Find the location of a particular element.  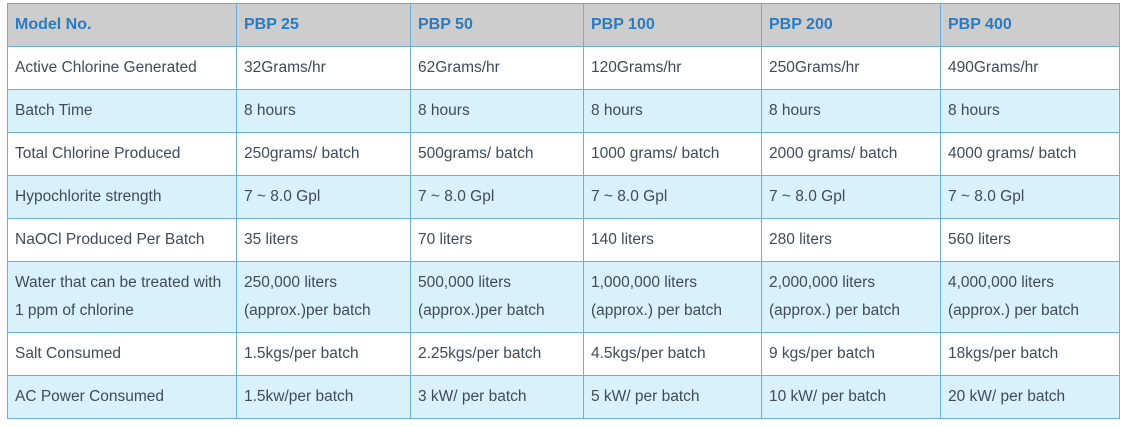

table-cell: 140 liters is located at coordinates (672, 240).